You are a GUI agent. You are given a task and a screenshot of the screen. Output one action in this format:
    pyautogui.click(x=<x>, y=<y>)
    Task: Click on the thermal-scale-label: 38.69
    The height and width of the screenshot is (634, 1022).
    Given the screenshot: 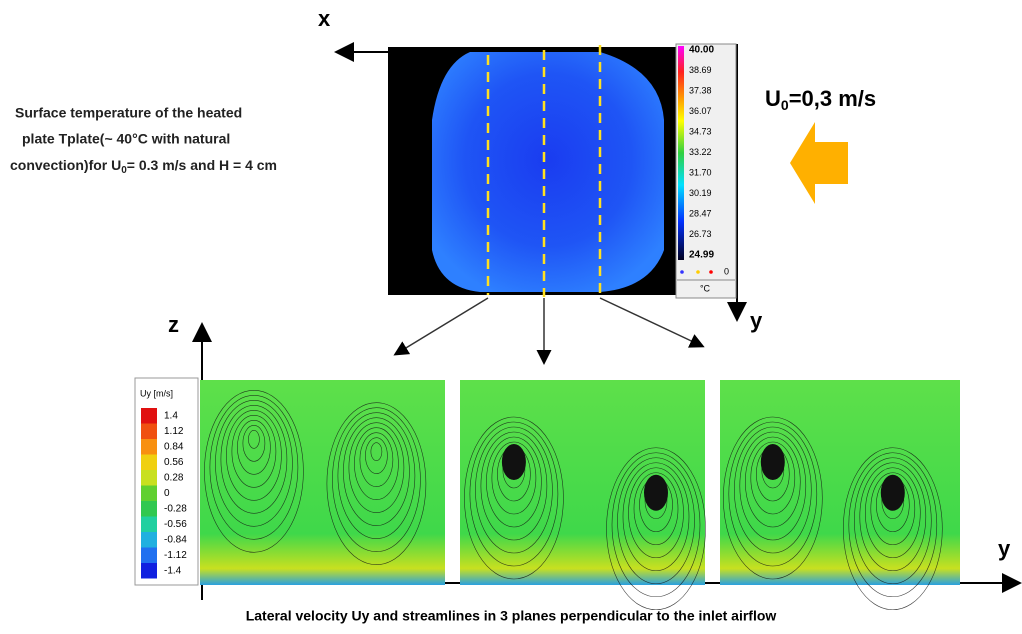 What is the action you would take?
    pyautogui.click(x=700, y=70)
    